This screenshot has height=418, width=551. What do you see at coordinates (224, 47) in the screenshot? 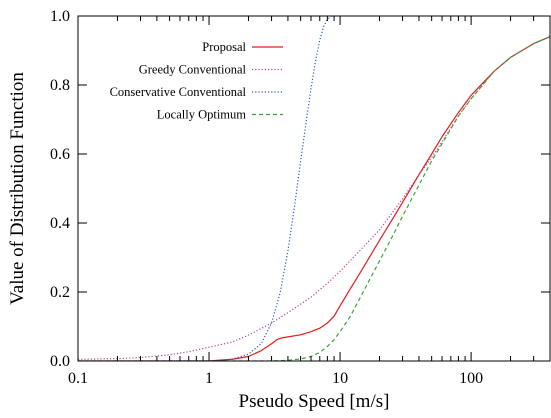
I see `legend-label: Proposal` at bounding box center [224, 47].